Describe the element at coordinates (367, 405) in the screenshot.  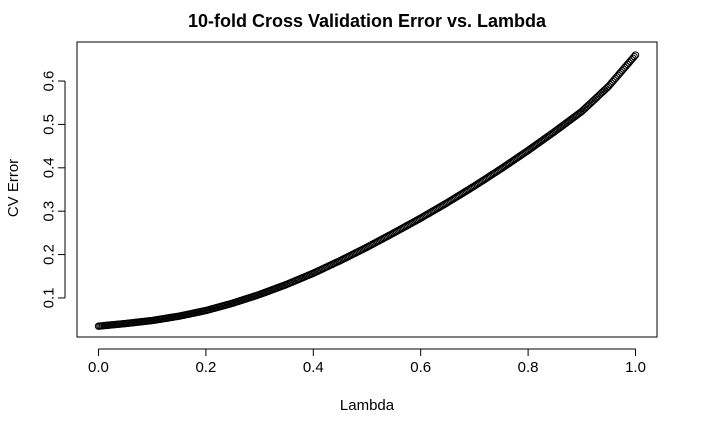
I see `x-axis-label: Lambda` at that location.